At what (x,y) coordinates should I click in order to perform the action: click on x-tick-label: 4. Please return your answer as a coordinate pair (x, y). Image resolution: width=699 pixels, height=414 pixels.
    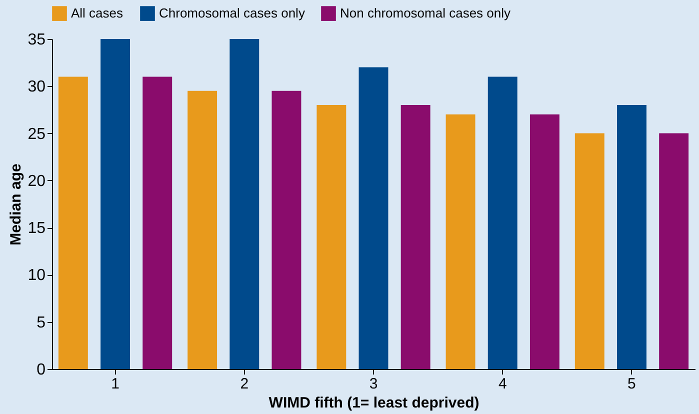
    Looking at the image, I should click on (502, 384).